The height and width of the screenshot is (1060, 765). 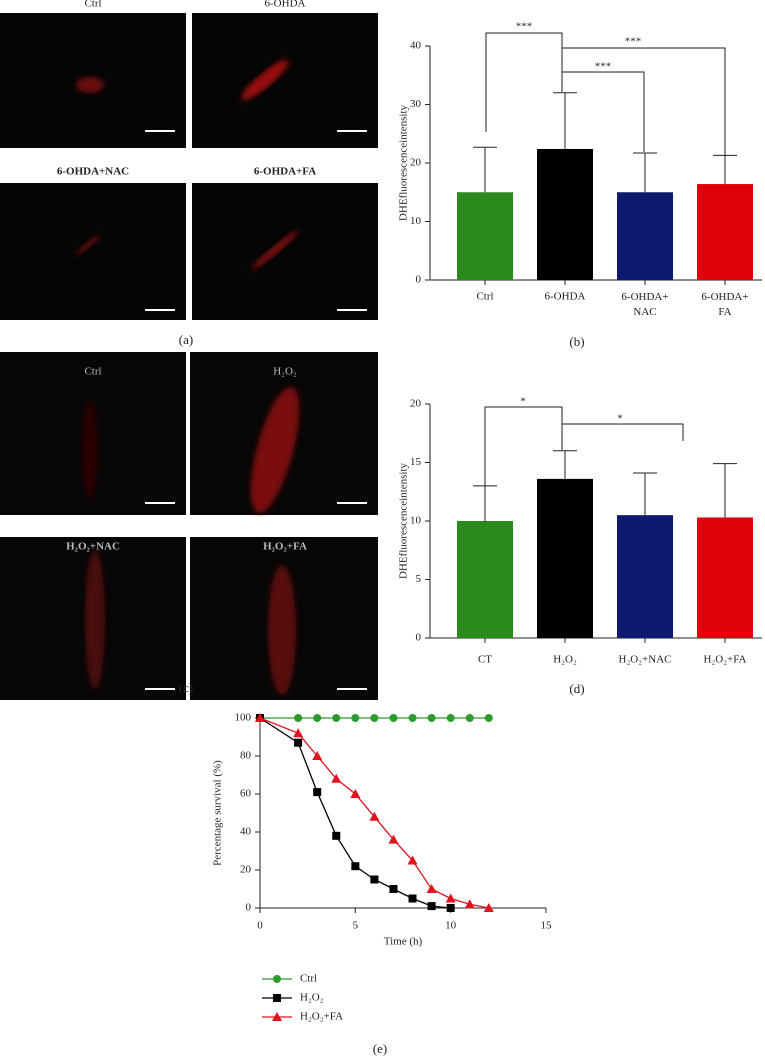 What do you see at coordinates (724, 660) in the screenshot?
I see `x-tick-label: H₂O₂+FA` at bounding box center [724, 660].